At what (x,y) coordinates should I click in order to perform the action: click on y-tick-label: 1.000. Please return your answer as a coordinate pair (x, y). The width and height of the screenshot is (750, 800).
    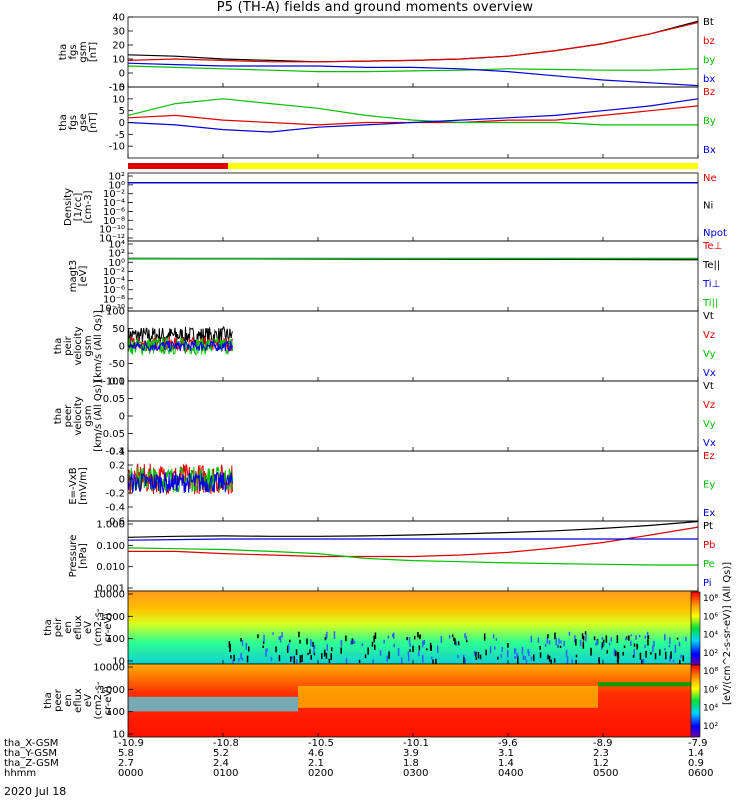
    Looking at the image, I should click on (110, 525).